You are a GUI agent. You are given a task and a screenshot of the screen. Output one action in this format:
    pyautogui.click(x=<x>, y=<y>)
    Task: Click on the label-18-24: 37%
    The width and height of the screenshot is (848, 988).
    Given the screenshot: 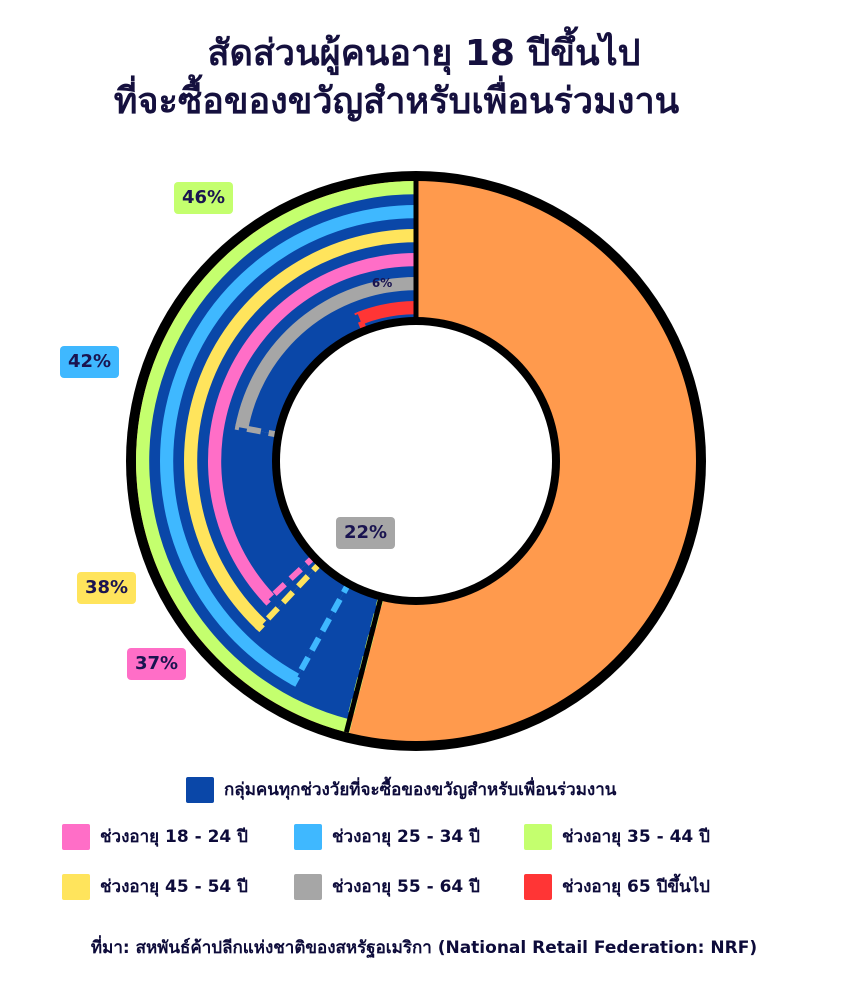 What is the action you would take?
    pyautogui.click(x=157, y=664)
    